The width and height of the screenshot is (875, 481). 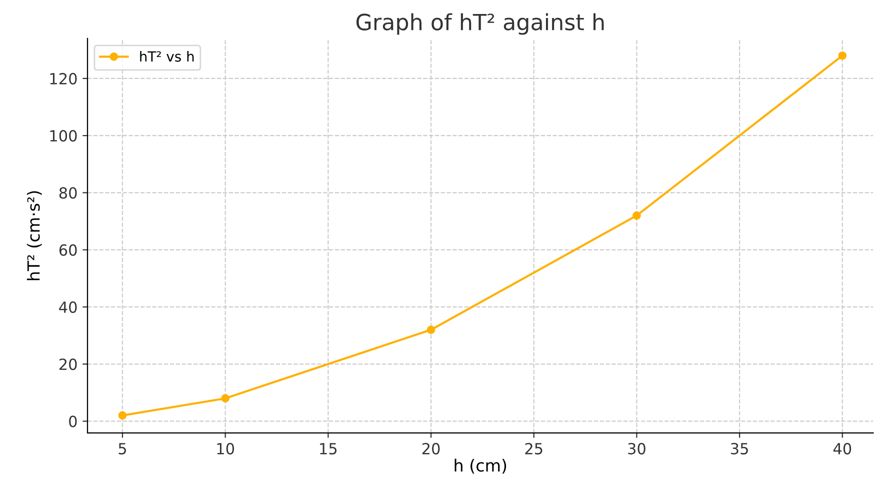 What do you see at coordinates (73, 422) in the screenshot?
I see `y-tick-label: 0` at bounding box center [73, 422].